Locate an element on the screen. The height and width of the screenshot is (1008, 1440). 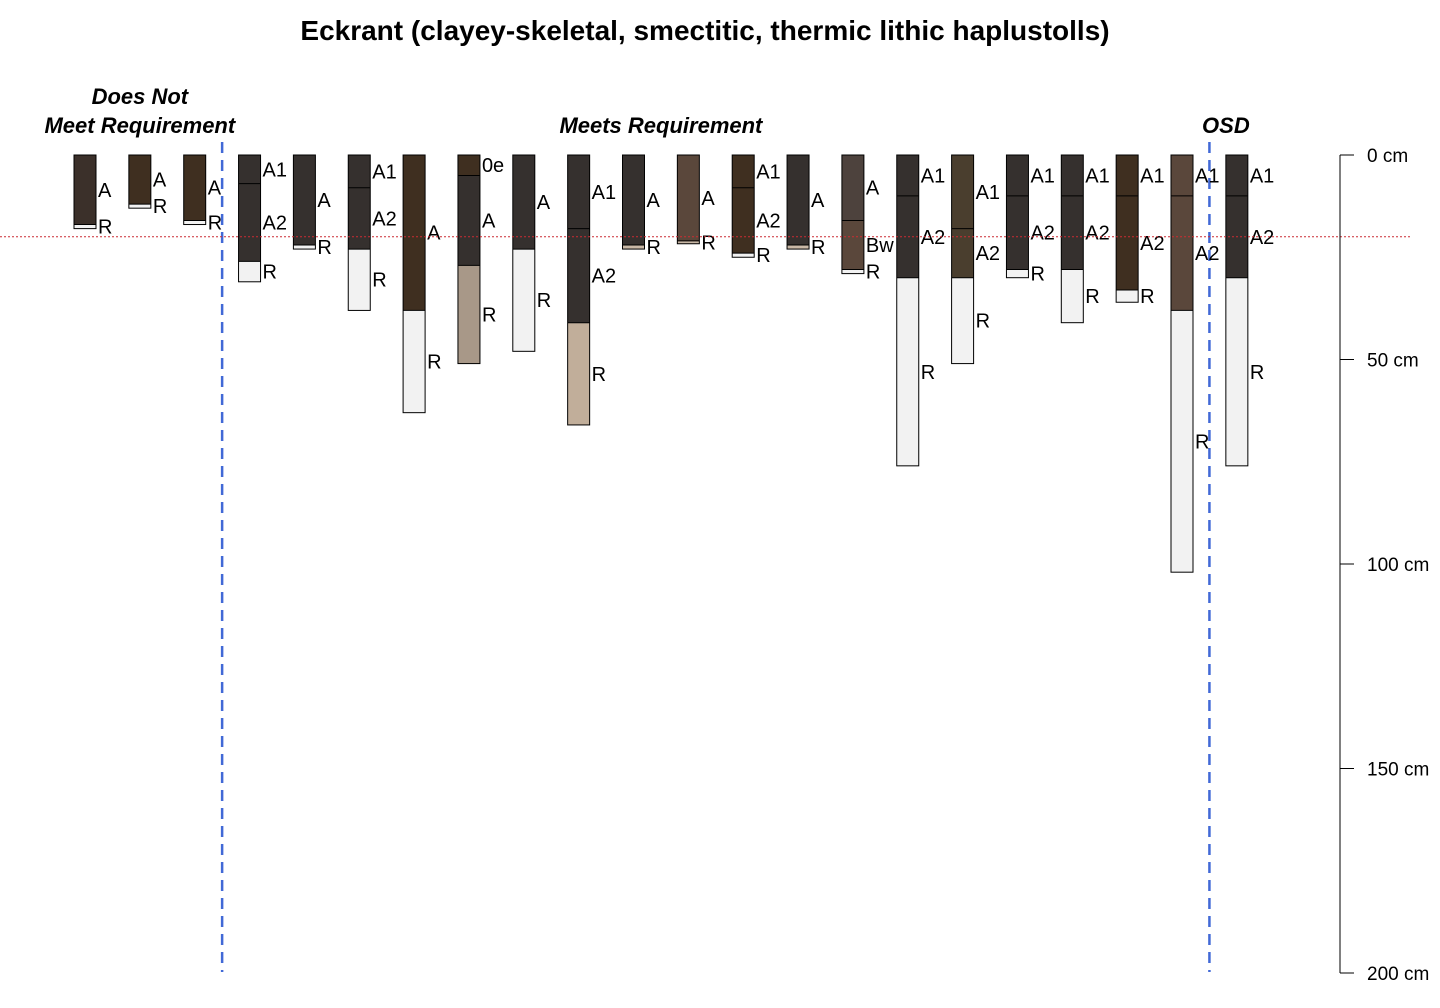
horizon-label: Bw is located at coordinates (880, 246).